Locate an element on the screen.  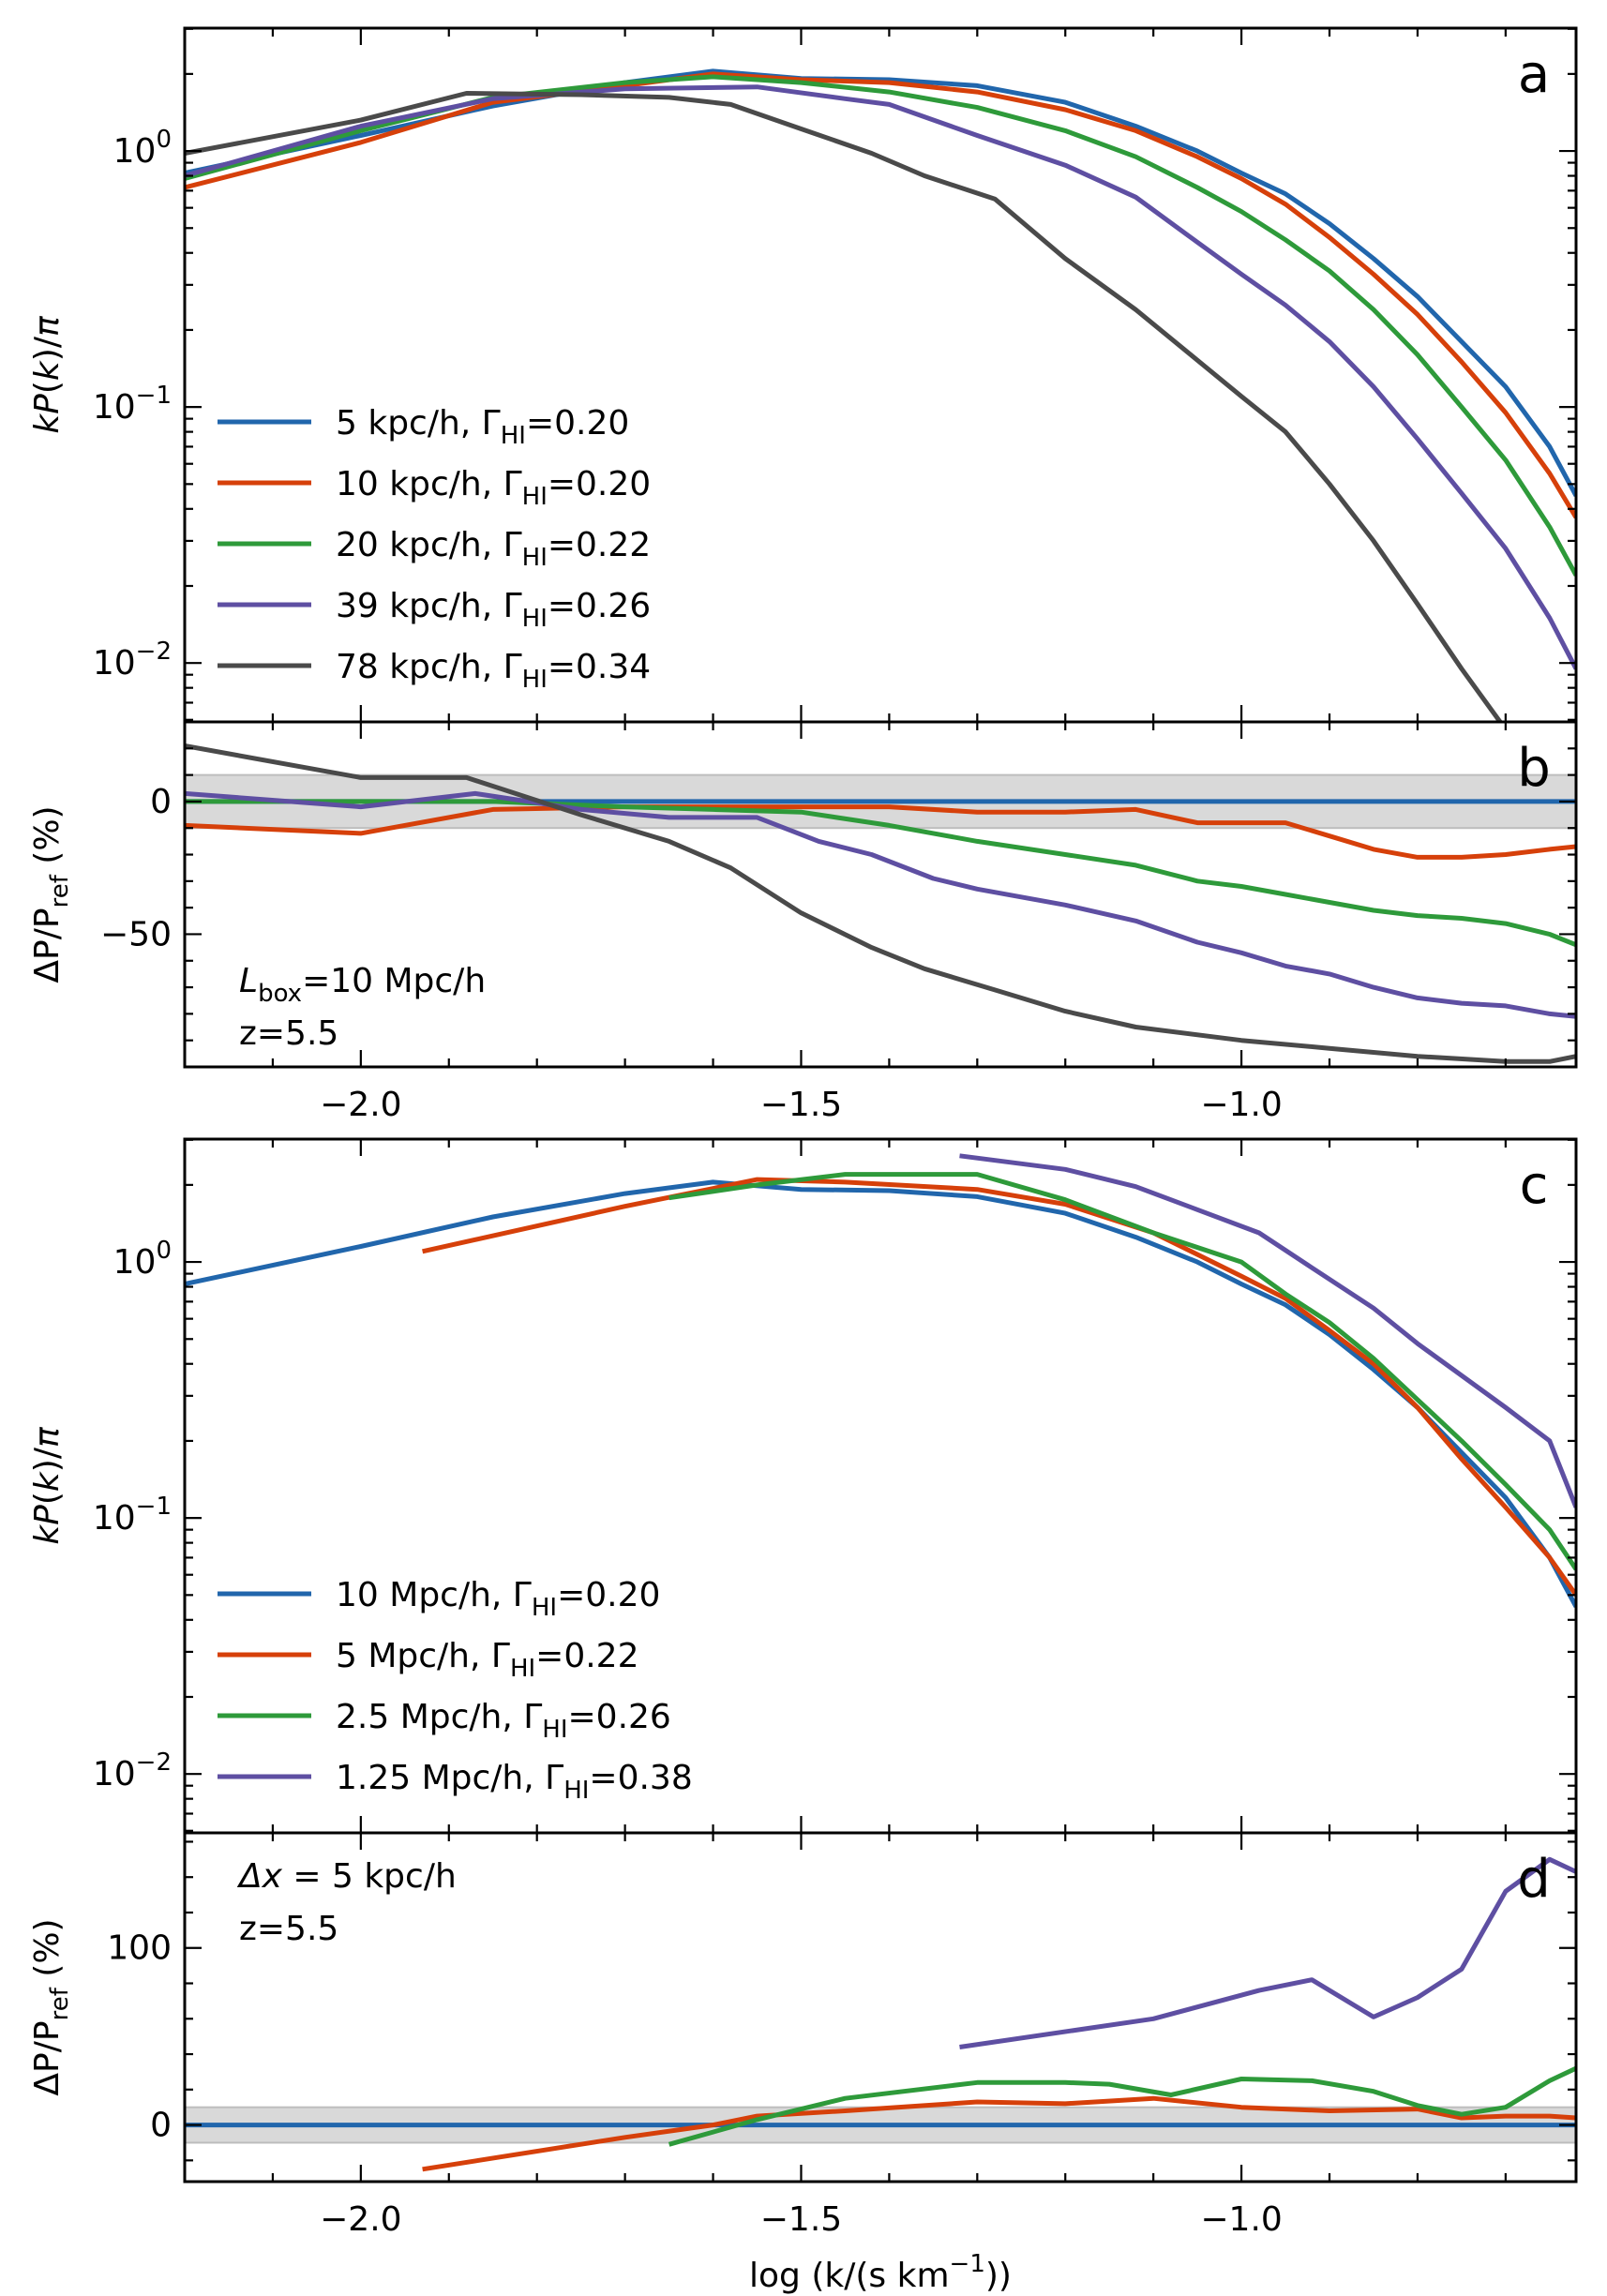
legend-entry: 5 Mpc/h, ΓHI=0.22 is located at coordinates (488, 1660).